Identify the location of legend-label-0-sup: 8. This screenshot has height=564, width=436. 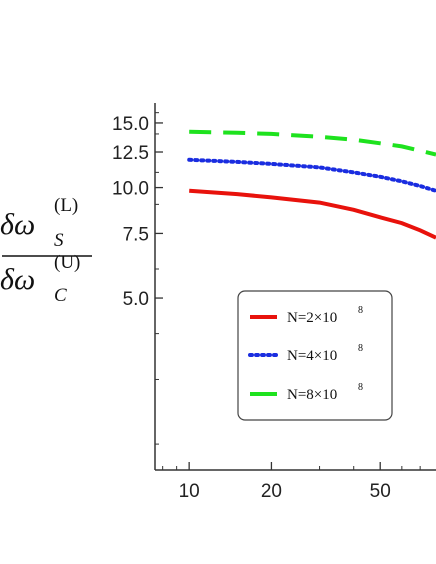
(360, 310).